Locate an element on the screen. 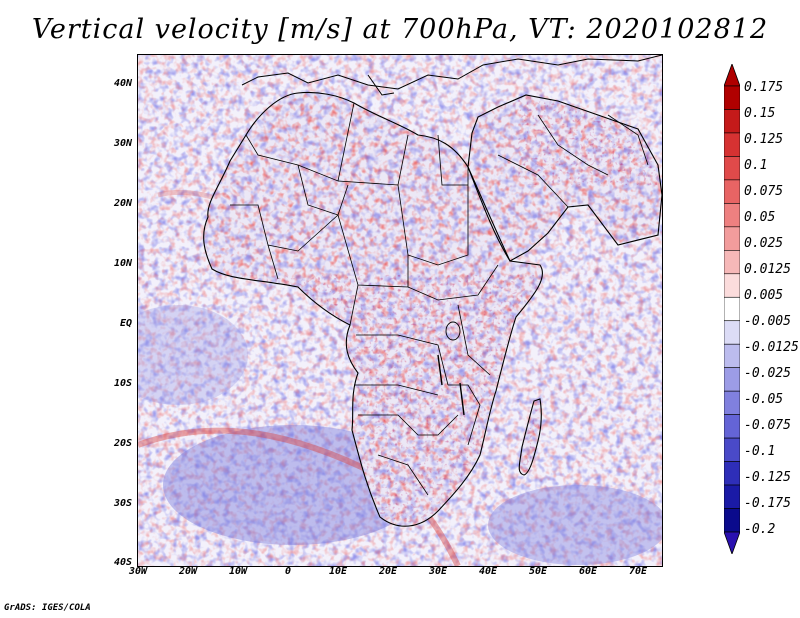 Image resolution: width=800 pixels, height=618 pixels. colorbar-label: -0.005 is located at coordinates (767, 321).